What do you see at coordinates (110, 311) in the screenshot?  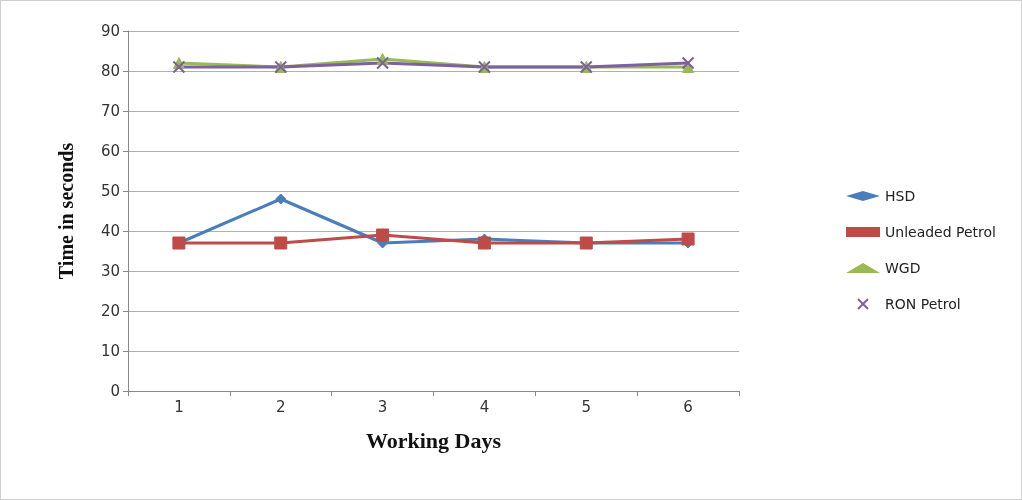 I see `y-tick-label: 20` at bounding box center [110, 311].